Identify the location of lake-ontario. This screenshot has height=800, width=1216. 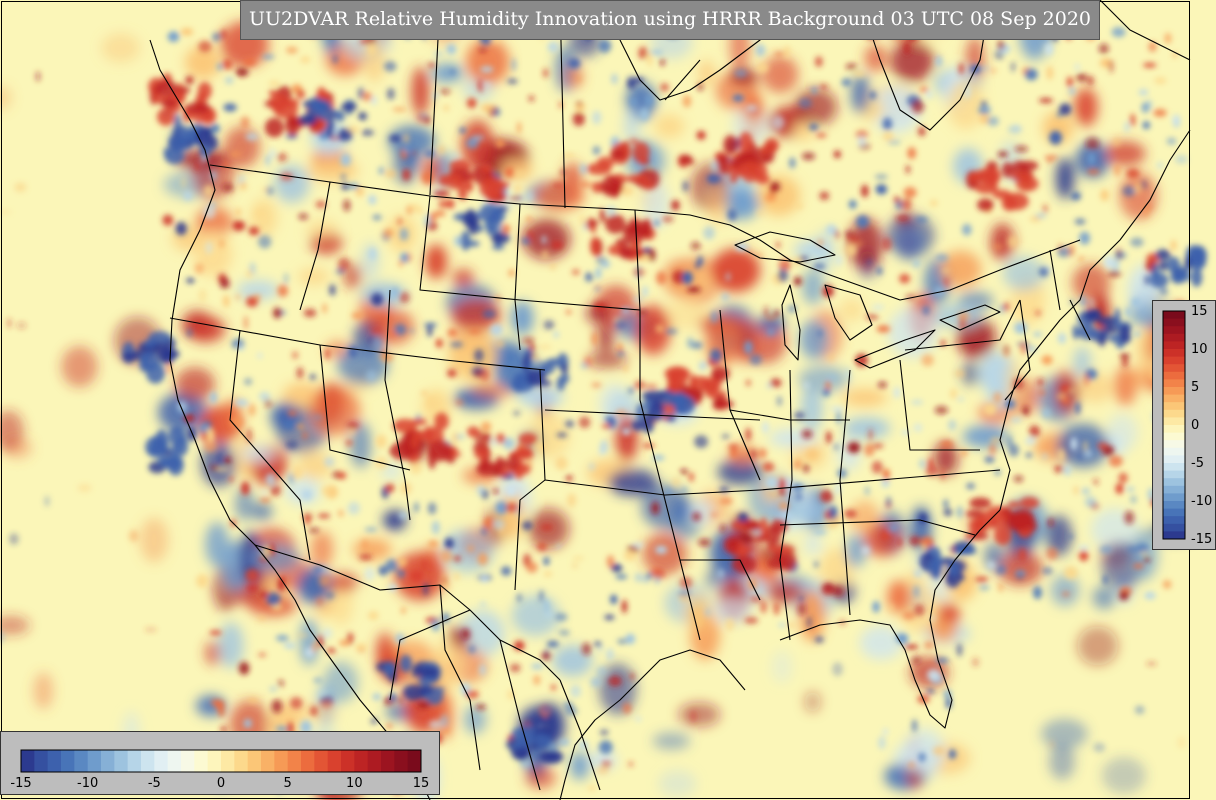
(970, 317).